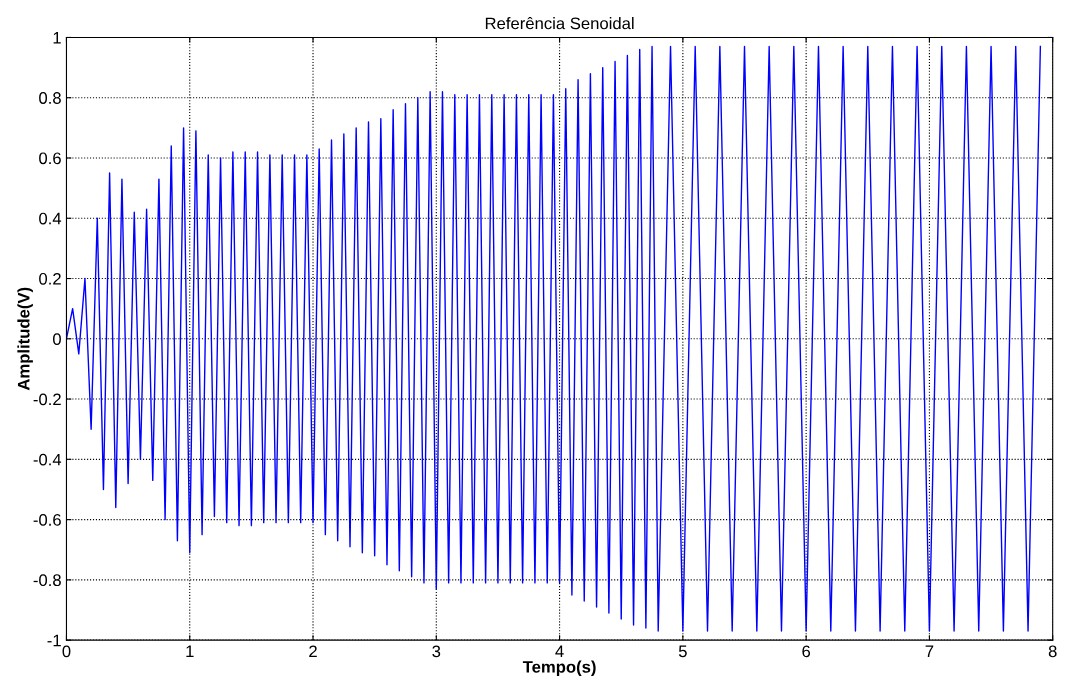  I want to click on x-tick-label: 4, so click(559, 651).